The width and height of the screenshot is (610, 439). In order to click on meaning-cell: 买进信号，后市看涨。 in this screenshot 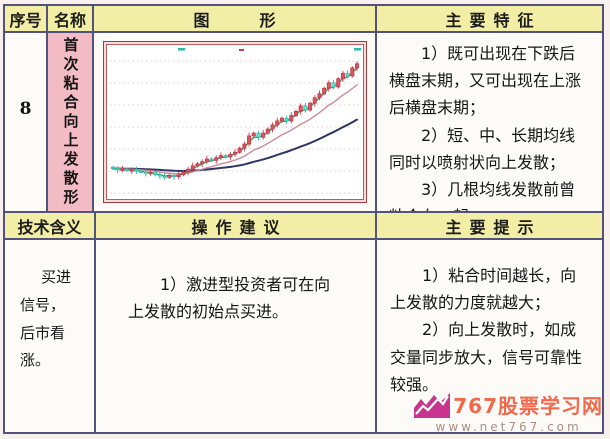, I will do `click(50, 336)`.